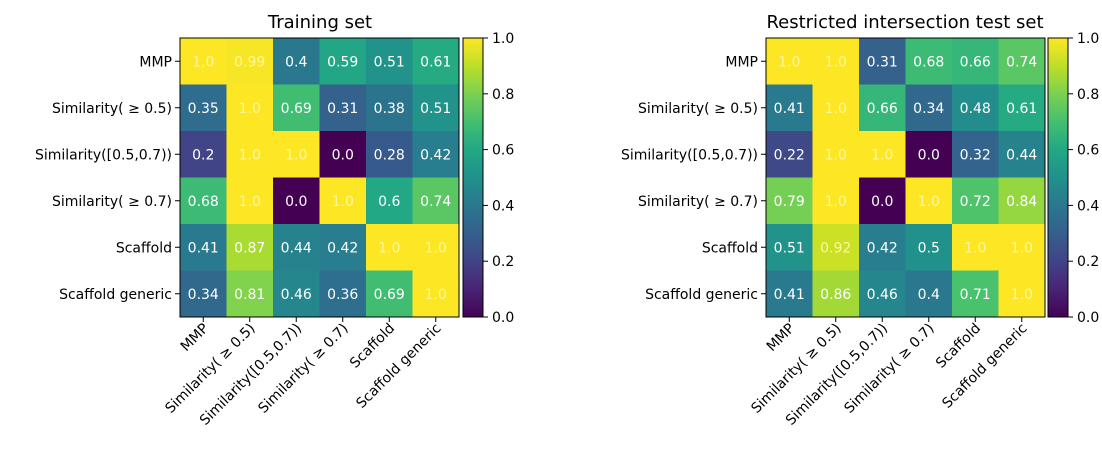 The width and height of the screenshot is (1102, 451). Describe the element at coordinates (904, 22) in the screenshot. I see `chart-title: Restricted intersection test set` at that location.